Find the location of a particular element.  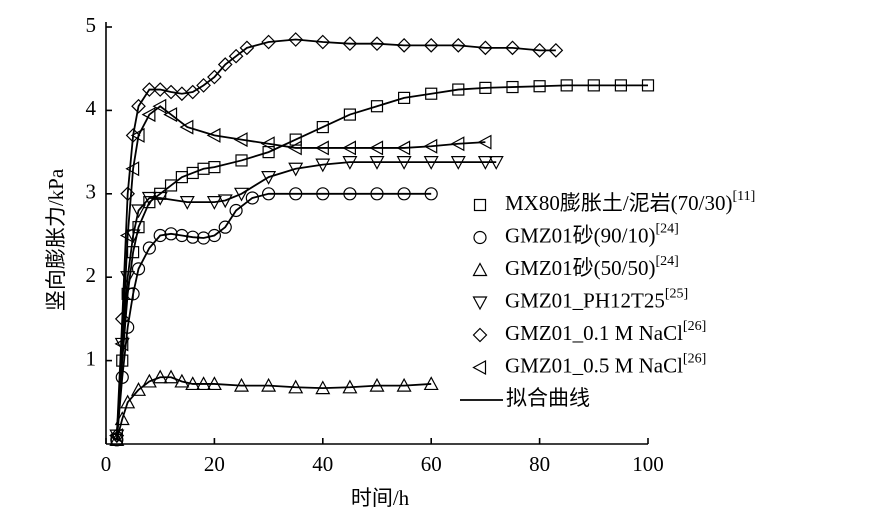

legend-label: GMZ01_0.5 M NaCl[26] is located at coordinates (605, 365).